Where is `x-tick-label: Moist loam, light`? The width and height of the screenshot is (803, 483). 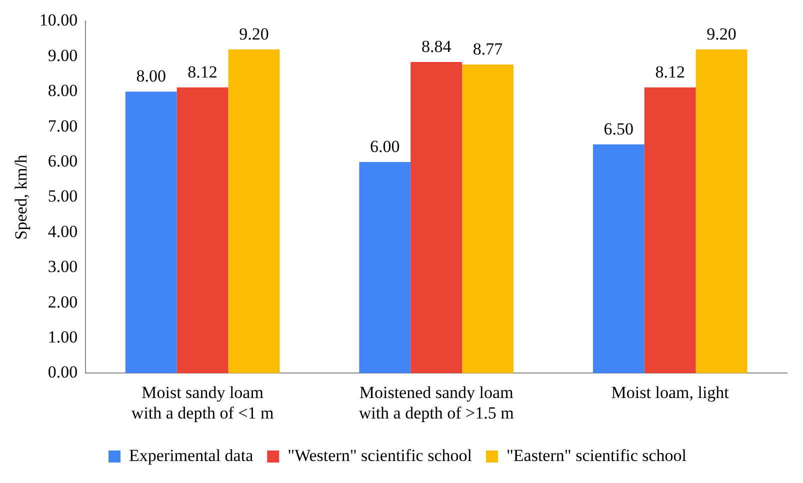
x-tick-label: Moist loam, light is located at coordinates (670, 392).